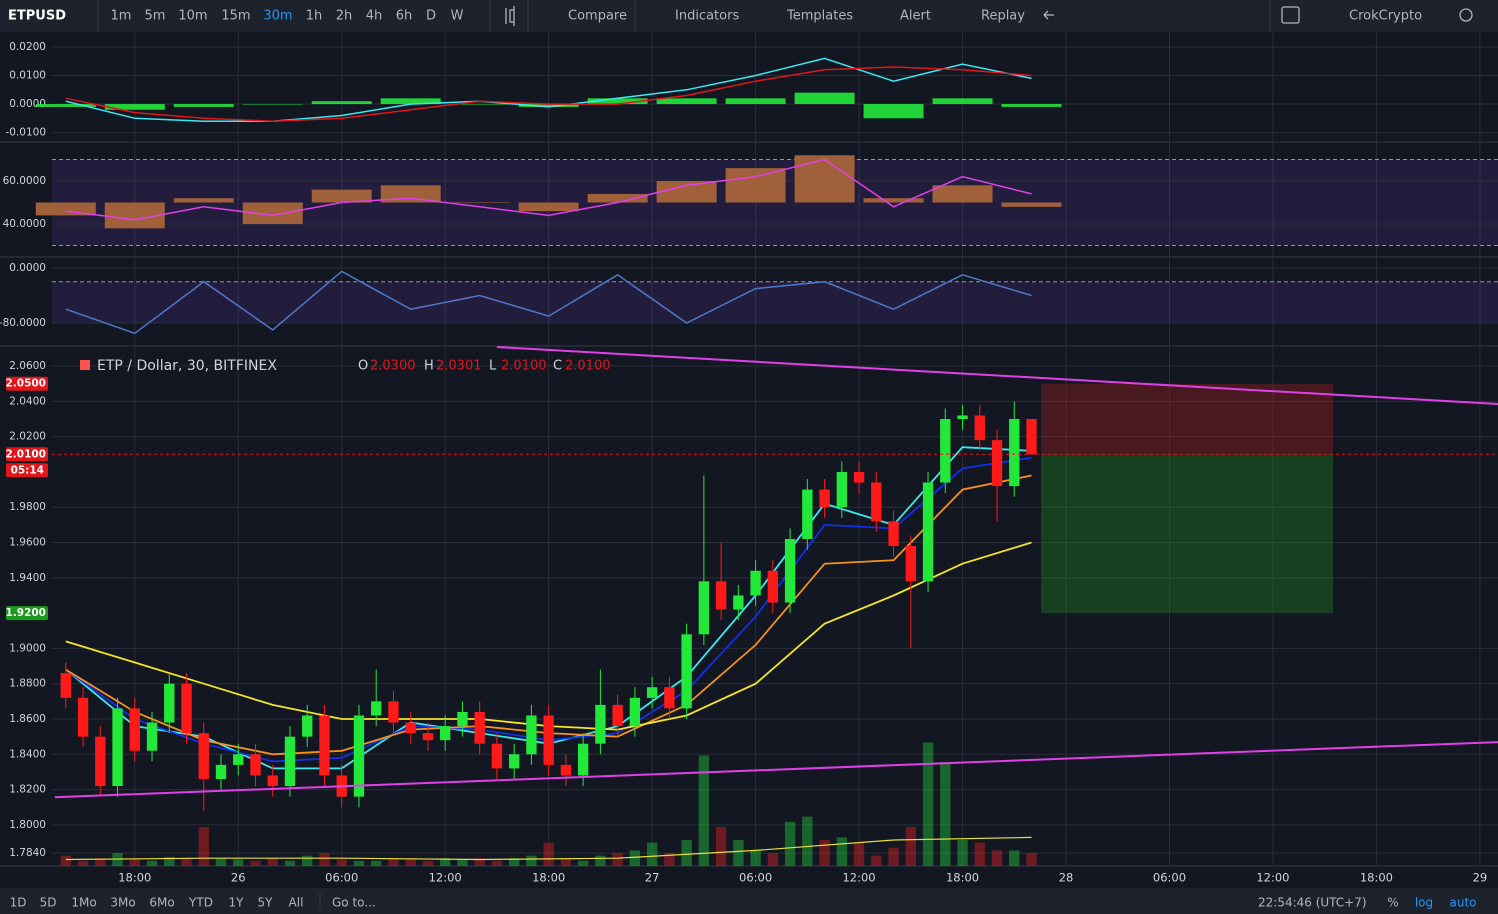 This screenshot has height=914, width=1498. Describe the element at coordinates (819, 16) in the screenshot. I see `toolbar-button: Templates` at that location.